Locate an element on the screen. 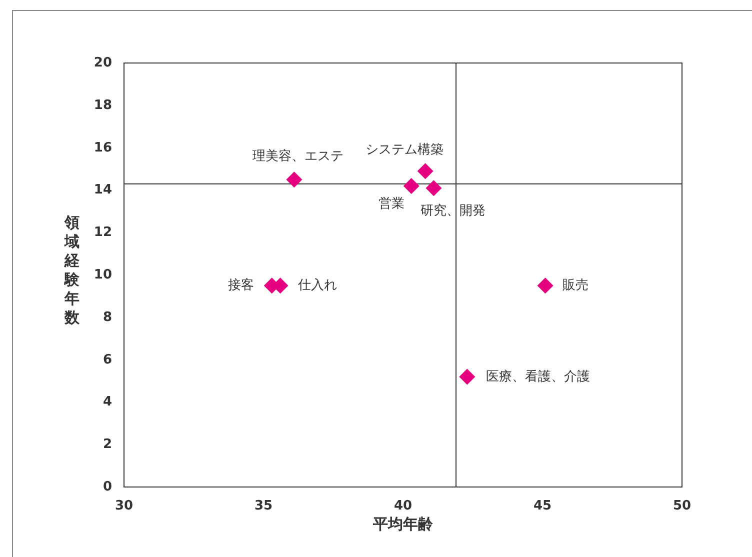  y-tick-label: 18 is located at coordinates (103, 105).